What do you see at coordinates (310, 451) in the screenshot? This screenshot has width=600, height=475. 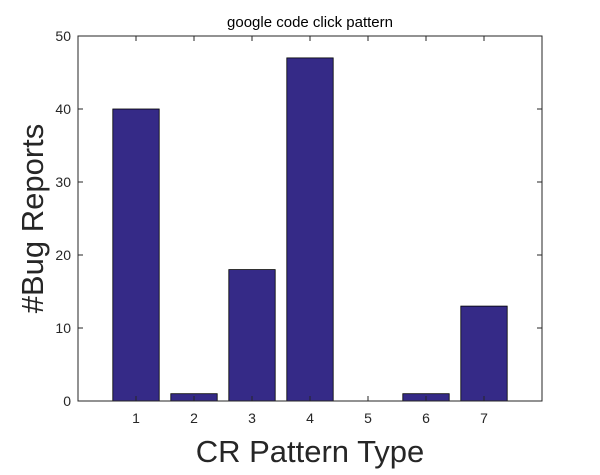 I see `x-axis-label: CR Pattern Type` at bounding box center [310, 451].